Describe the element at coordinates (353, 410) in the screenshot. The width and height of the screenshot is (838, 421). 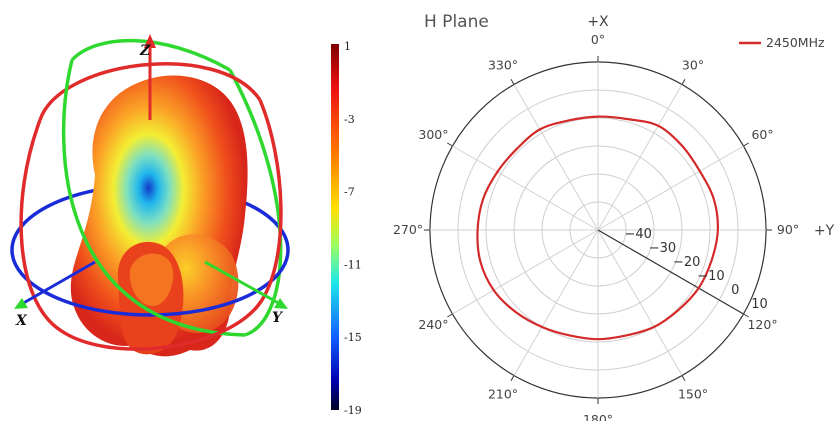
I see `colorbar-tick-label: -19` at that location.